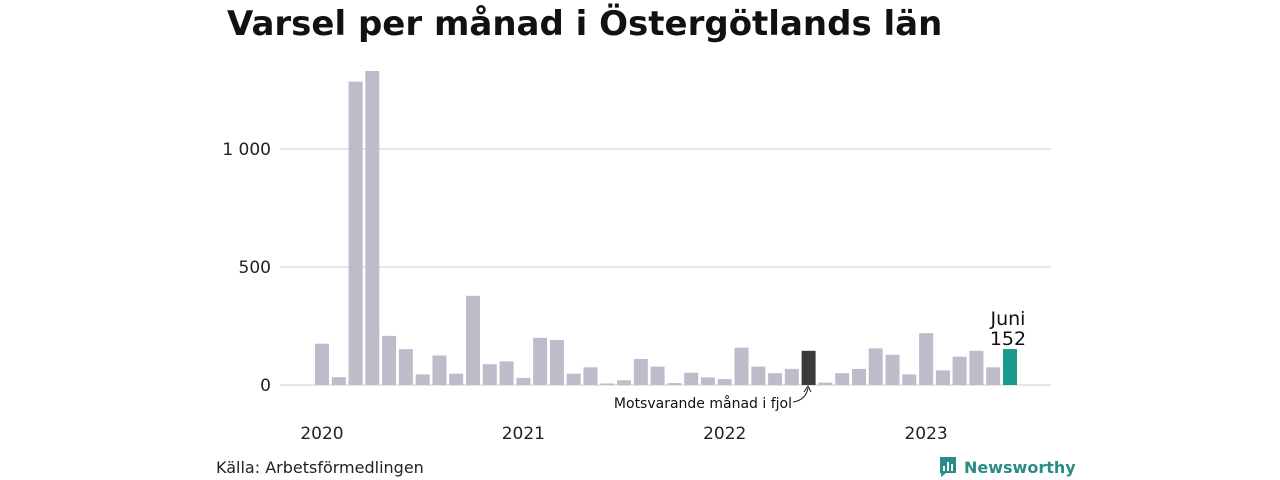 Image resolution: width=1280 pixels, height=480 pixels. What do you see at coordinates (724, 434) in the screenshot?
I see `x-tick-label: 2022` at bounding box center [724, 434].